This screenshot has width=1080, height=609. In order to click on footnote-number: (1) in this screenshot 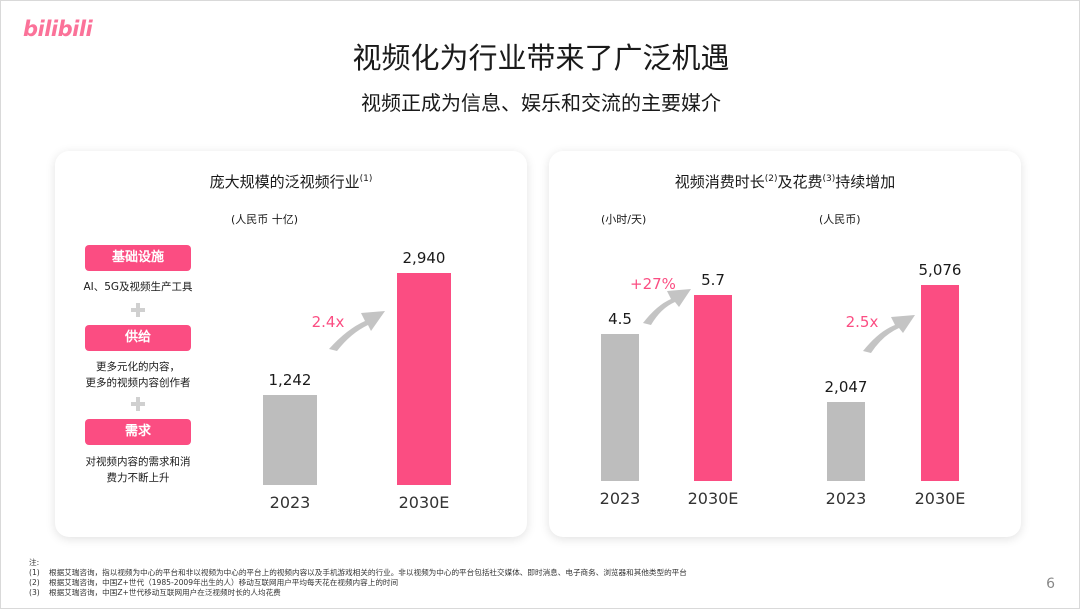, I will do `click(34, 572)`.